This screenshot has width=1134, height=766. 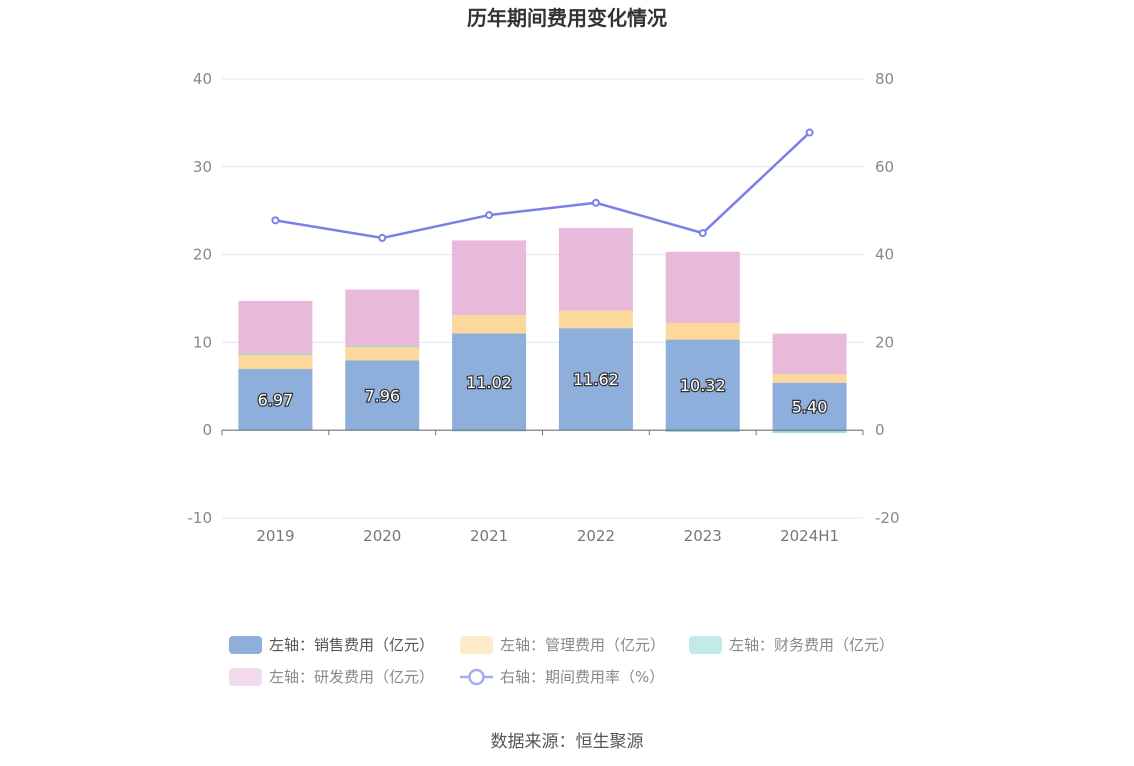 I want to click on legend-label: 左轴：销售费用（亿元）, so click(x=351, y=645).